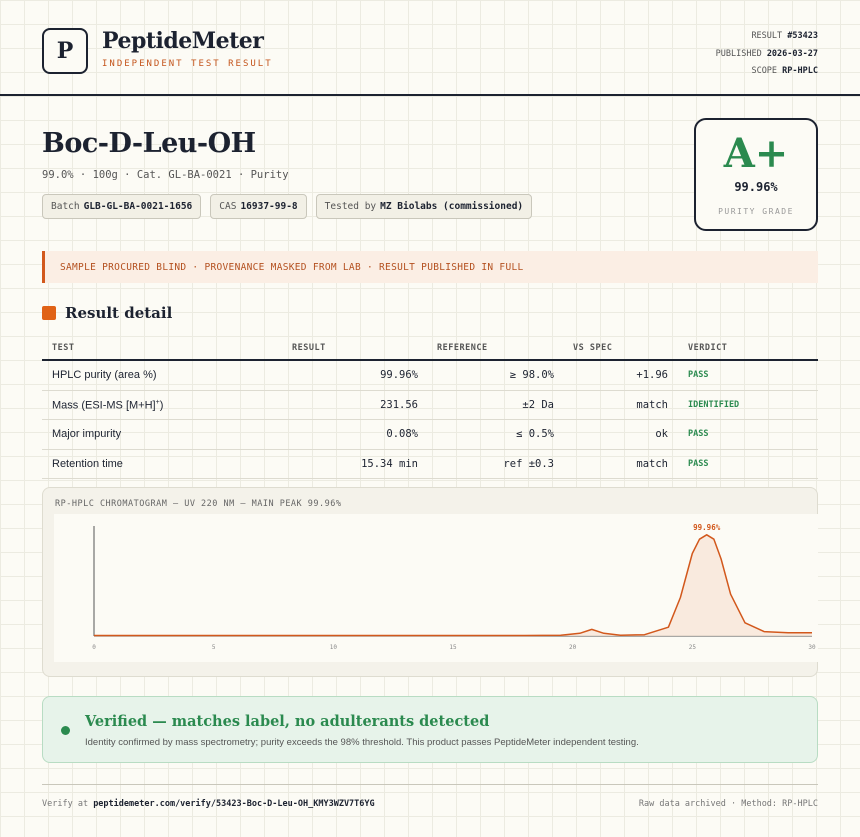  I want to click on header-test: TEST, so click(63, 348).